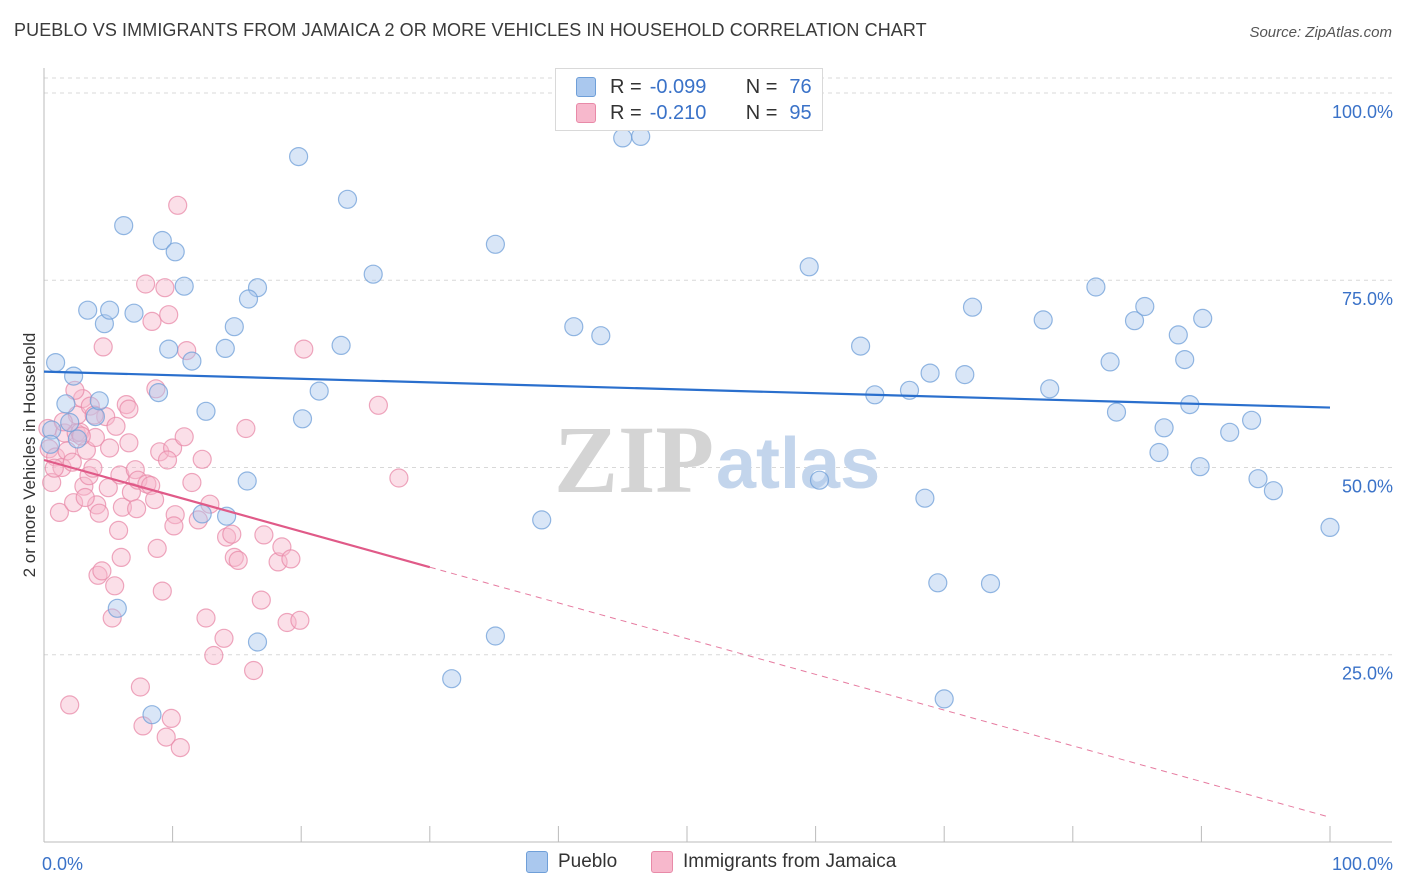 The image size is (1406, 892). I want to click on jamaica-swatch, so click(586, 113).